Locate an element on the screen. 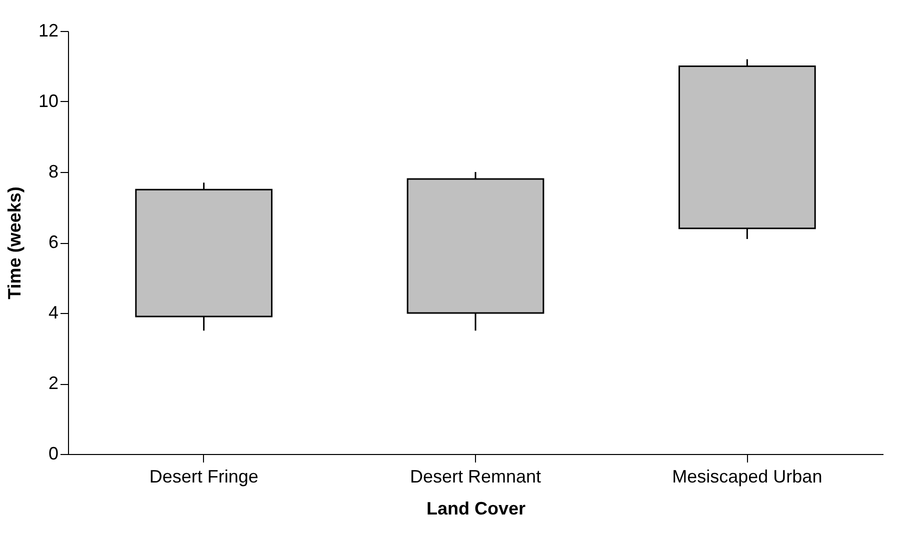 Image resolution: width=924 pixels, height=539 pixels. y-tick-label: 4 is located at coordinates (53, 312).